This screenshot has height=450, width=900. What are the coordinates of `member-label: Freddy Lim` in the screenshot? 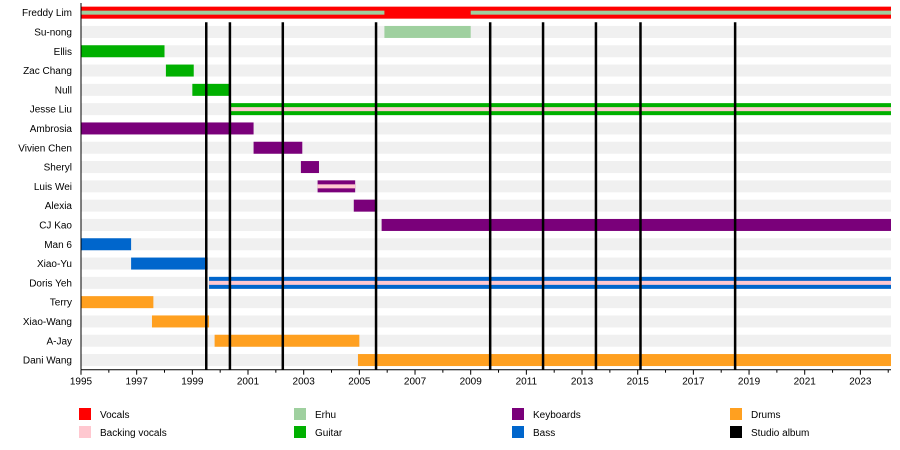 It's located at (47, 13).